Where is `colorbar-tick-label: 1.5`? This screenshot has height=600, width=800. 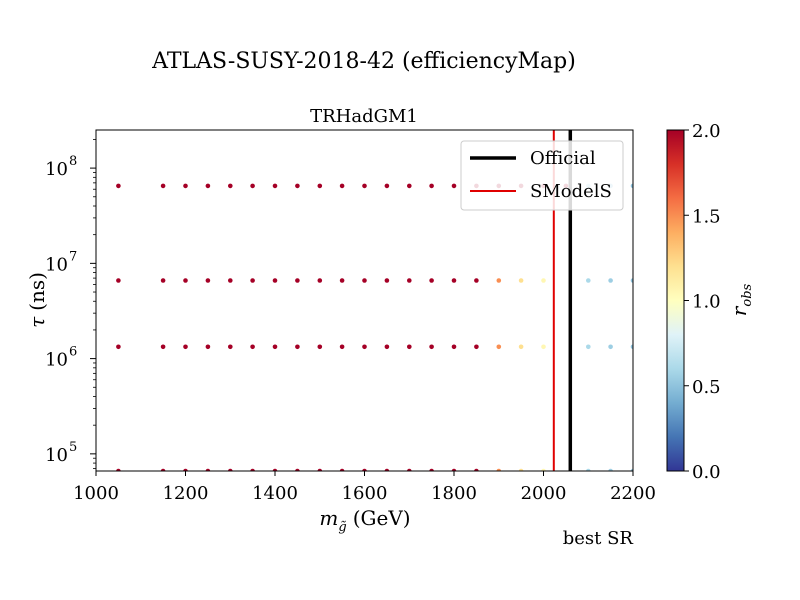 colorbar-tick-label: 1.5 is located at coordinates (706, 216).